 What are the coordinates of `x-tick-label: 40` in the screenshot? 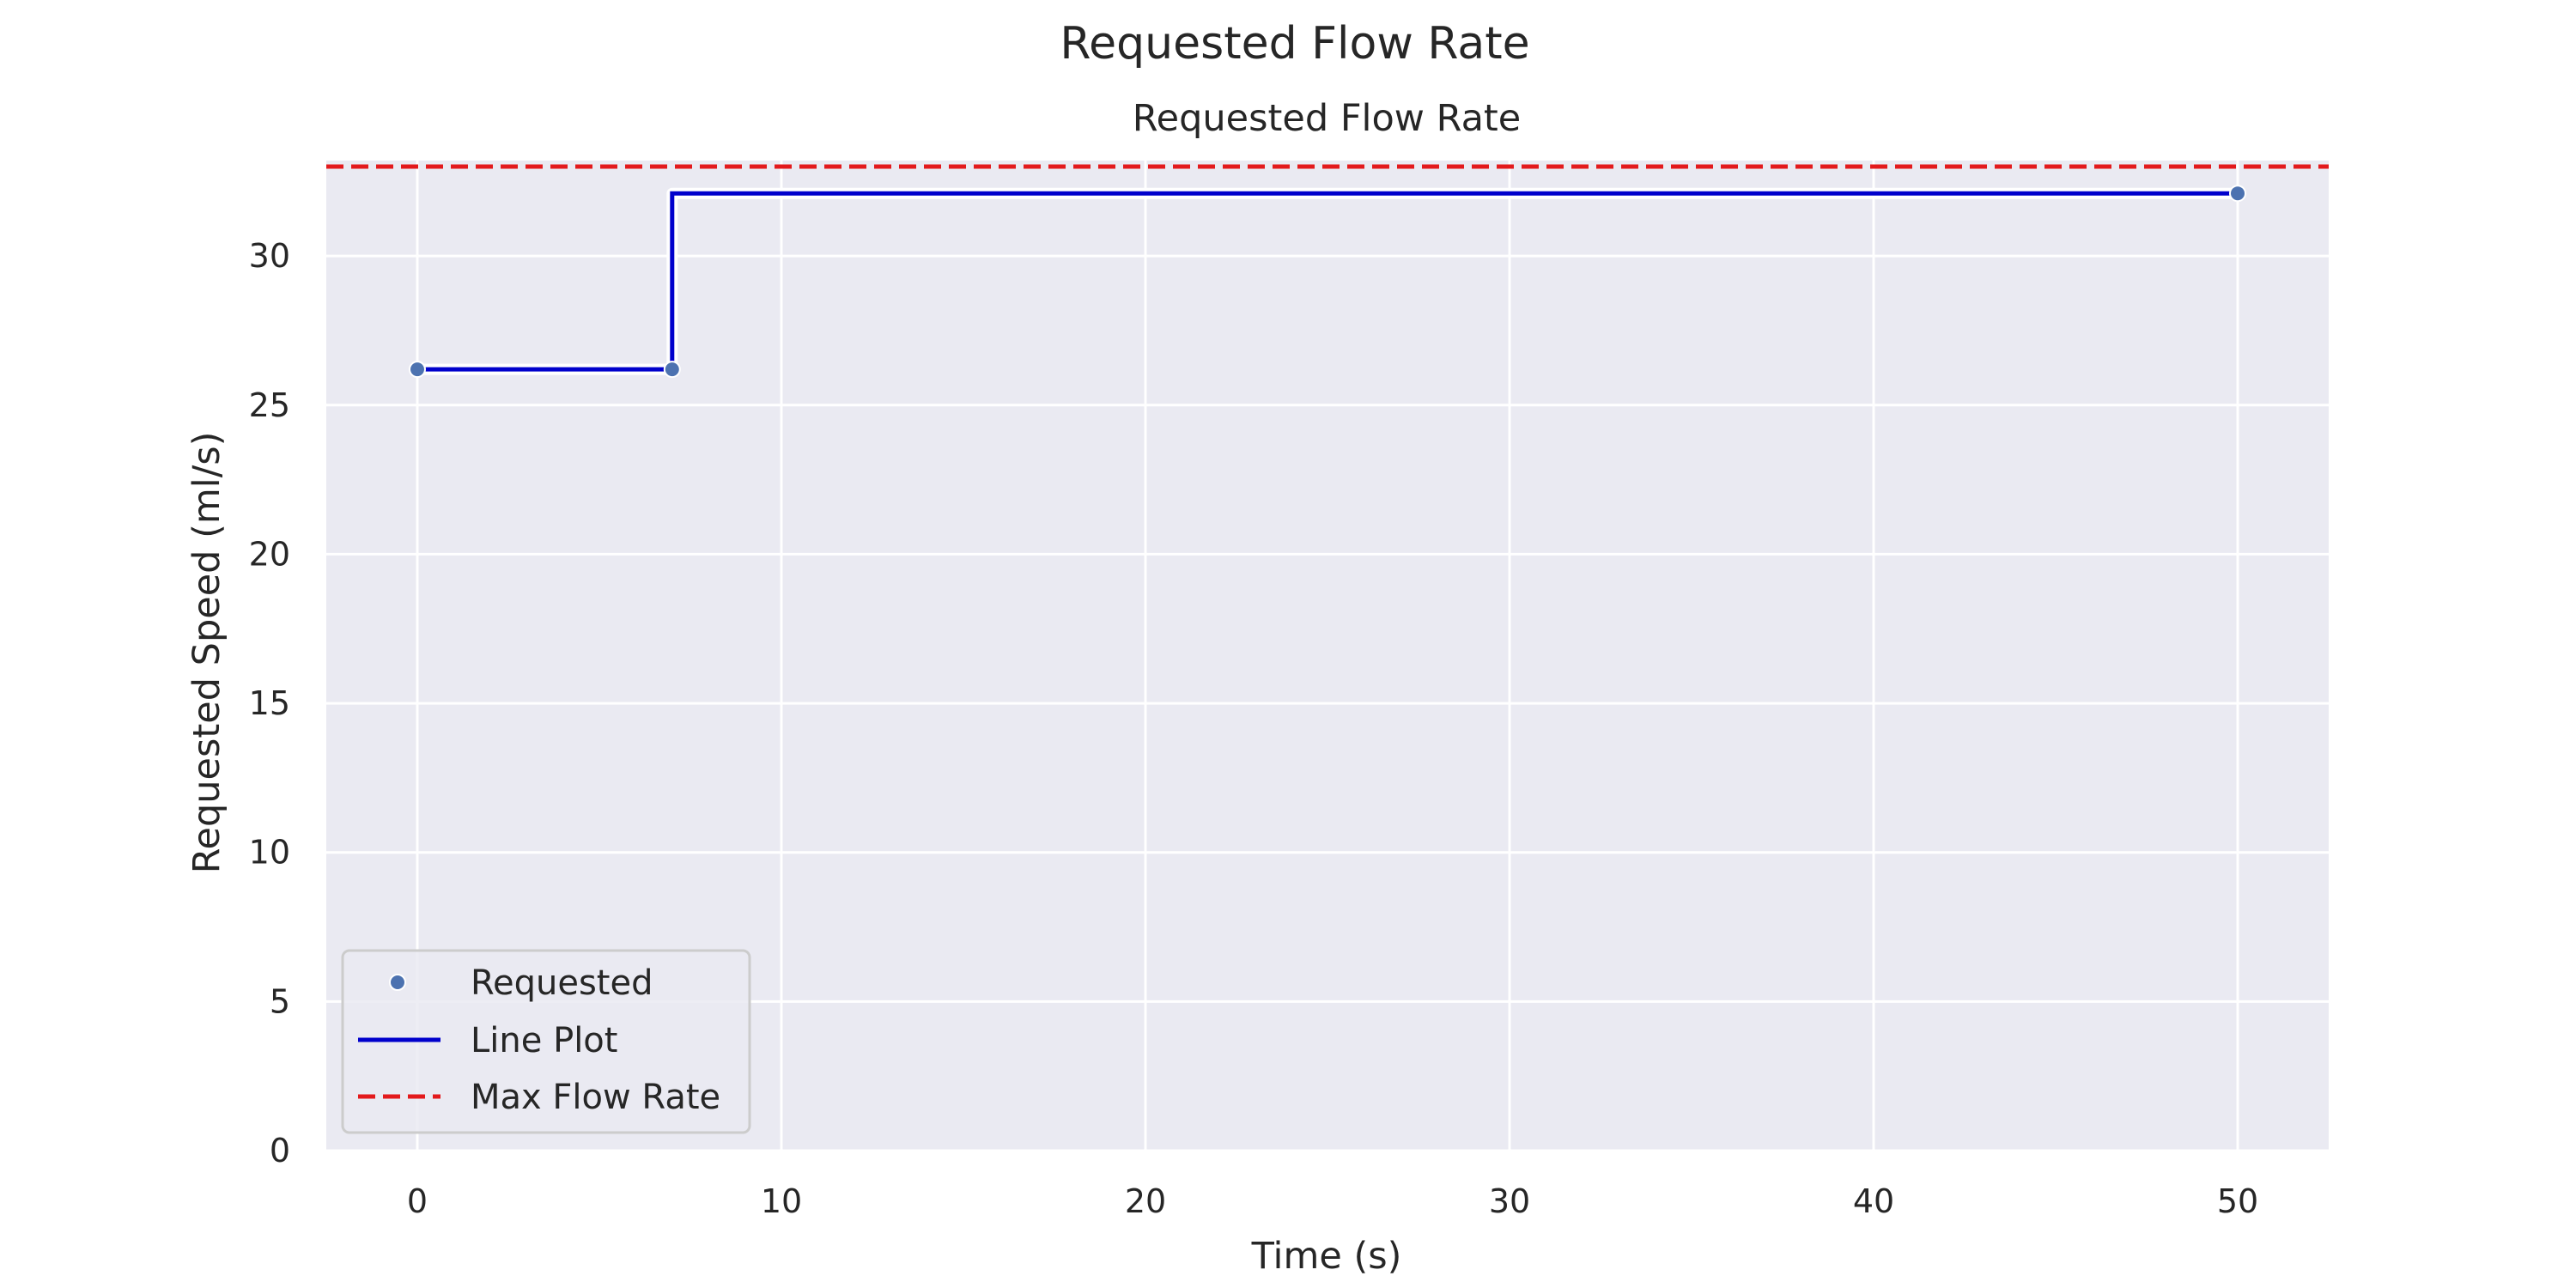 It's located at (1873, 1201).